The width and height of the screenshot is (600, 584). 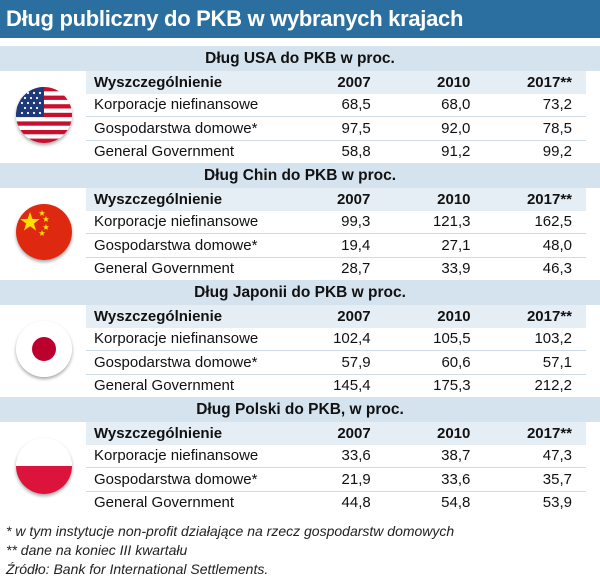 What do you see at coordinates (346, 362) in the screenshot?
I see `cell-2007: 57,9` at bounding box center [346, 362].